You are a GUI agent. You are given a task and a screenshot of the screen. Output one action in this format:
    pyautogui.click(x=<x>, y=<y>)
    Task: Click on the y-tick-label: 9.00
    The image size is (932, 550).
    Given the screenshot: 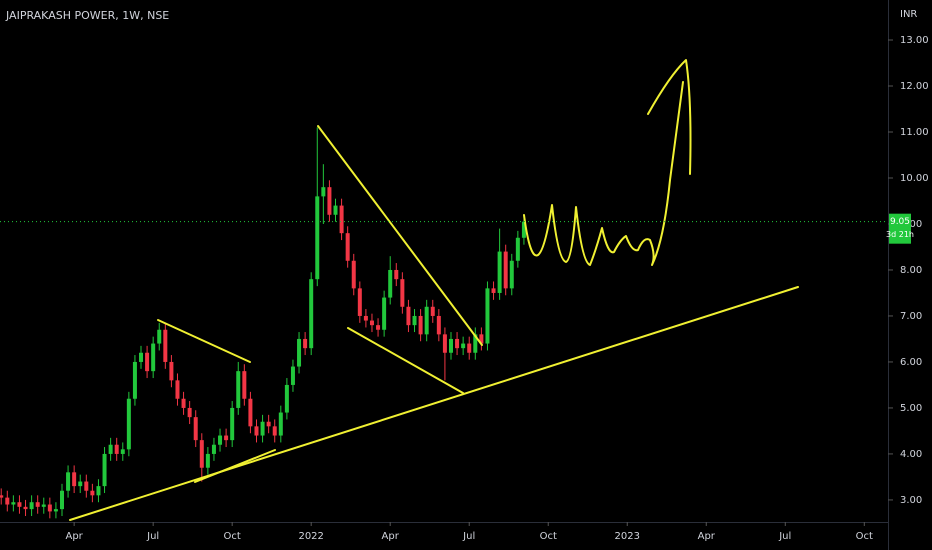 What is the action you would take?
    pyautogui.click(x=911, y=224)
    